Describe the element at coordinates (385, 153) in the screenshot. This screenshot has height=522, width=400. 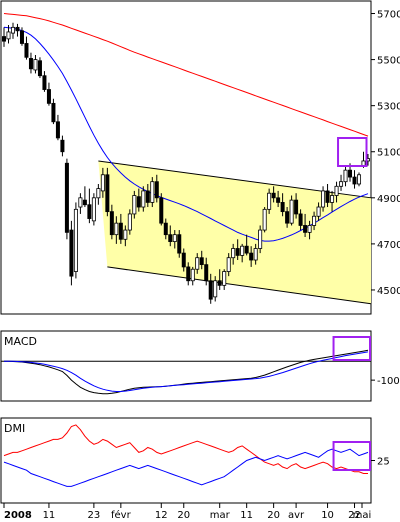
I see `price-y-axis: 4500 4700 4900 5100 5300 5500 5700` at that location.